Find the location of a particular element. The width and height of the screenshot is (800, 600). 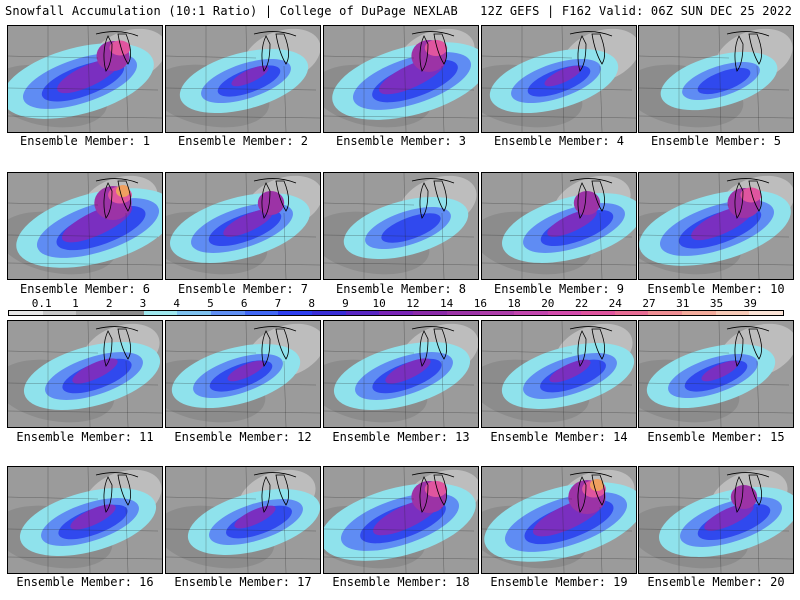

ensemble-member-label: Ensemble Member: 17 is located at coordinates (243, 582).